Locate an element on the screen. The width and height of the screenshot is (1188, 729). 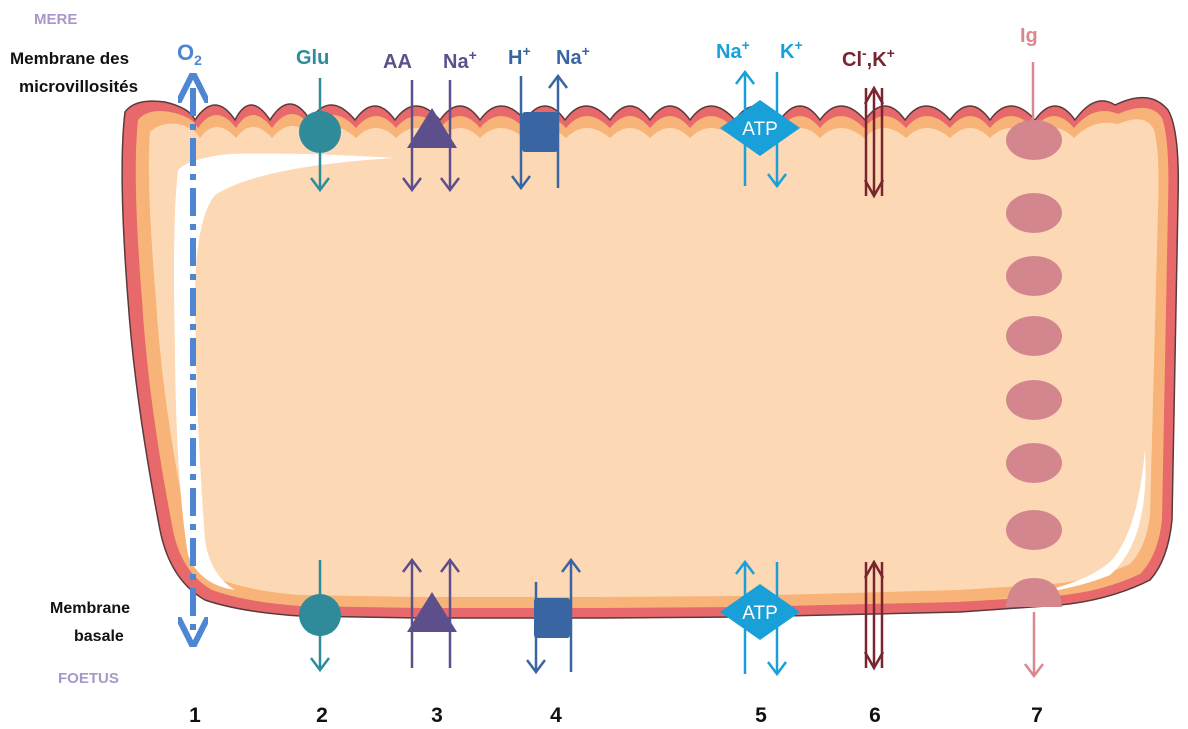
k-label-5: K+ is located at coordinates (791, 50).